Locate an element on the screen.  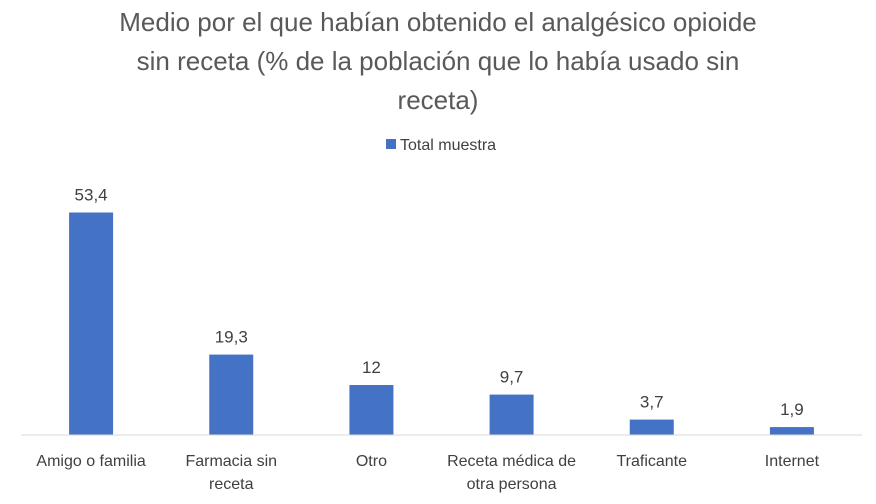
category-label: Internet is located at coordinates (792, 461).